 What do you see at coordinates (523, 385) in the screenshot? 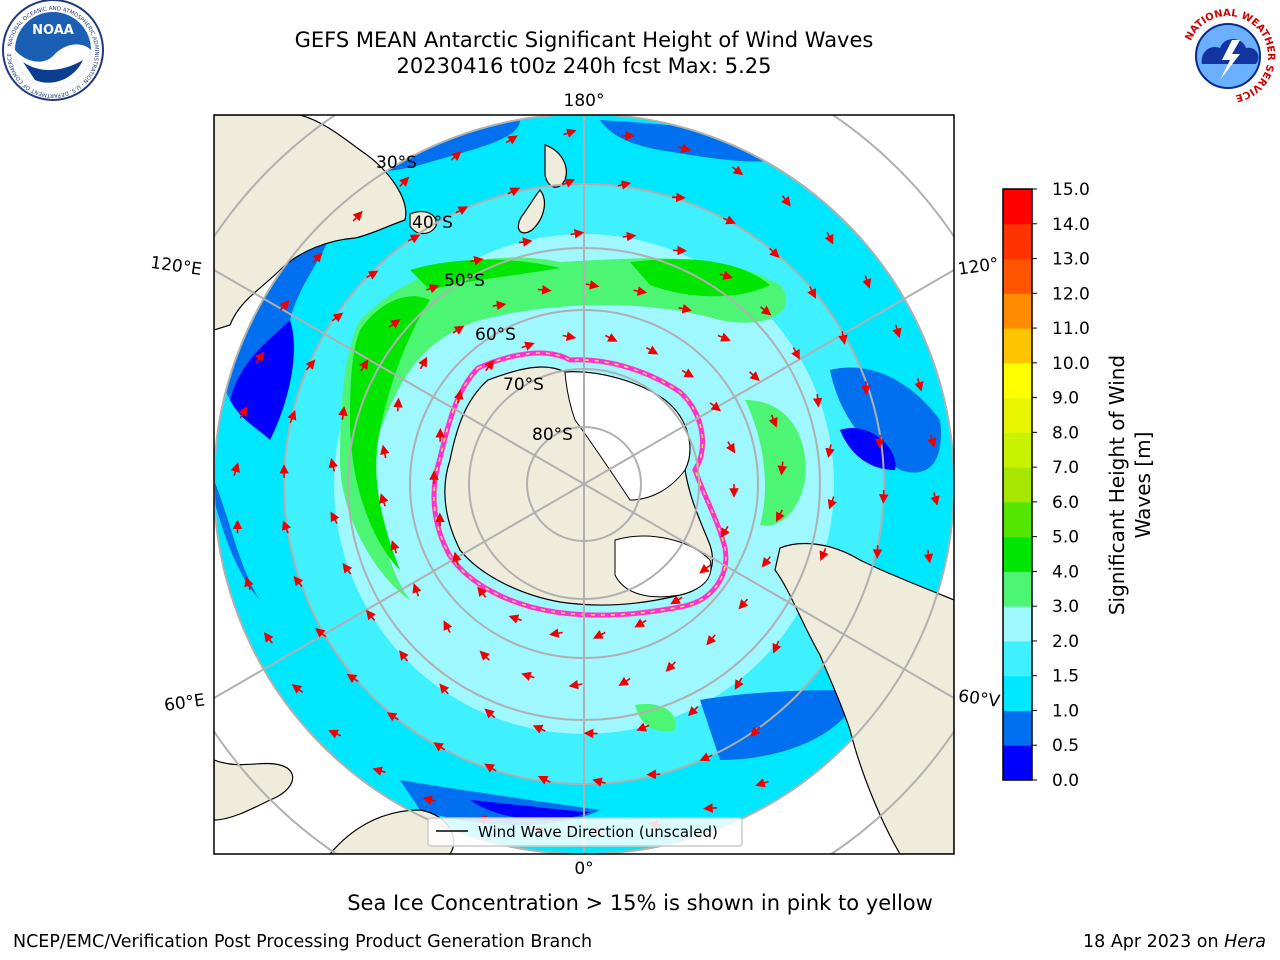
I see `lat-label-70s: 70°S` at bounding box center [523, 385].